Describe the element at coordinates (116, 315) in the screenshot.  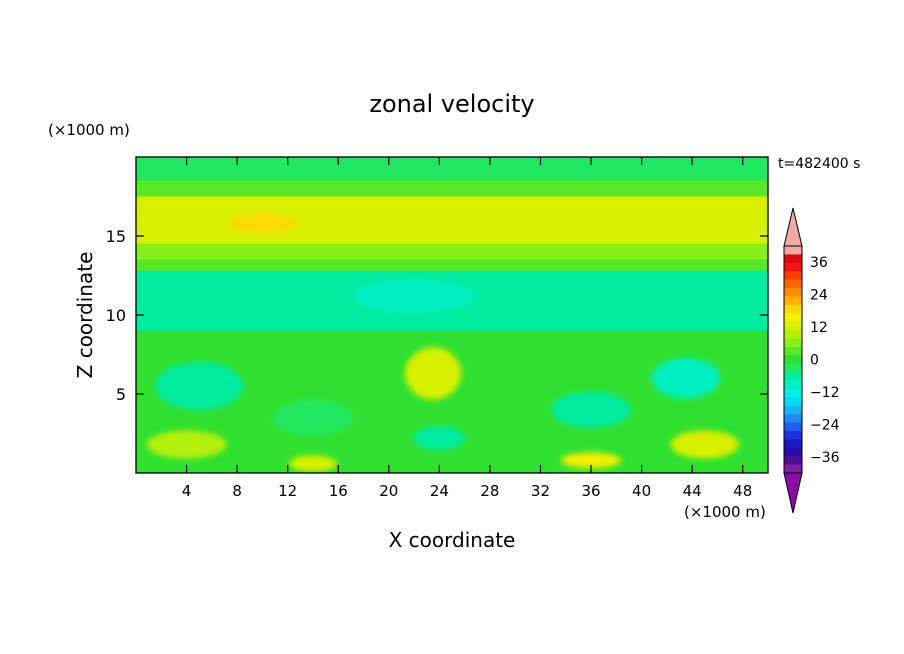
I see `y-tick-label-1: 10` at that location.